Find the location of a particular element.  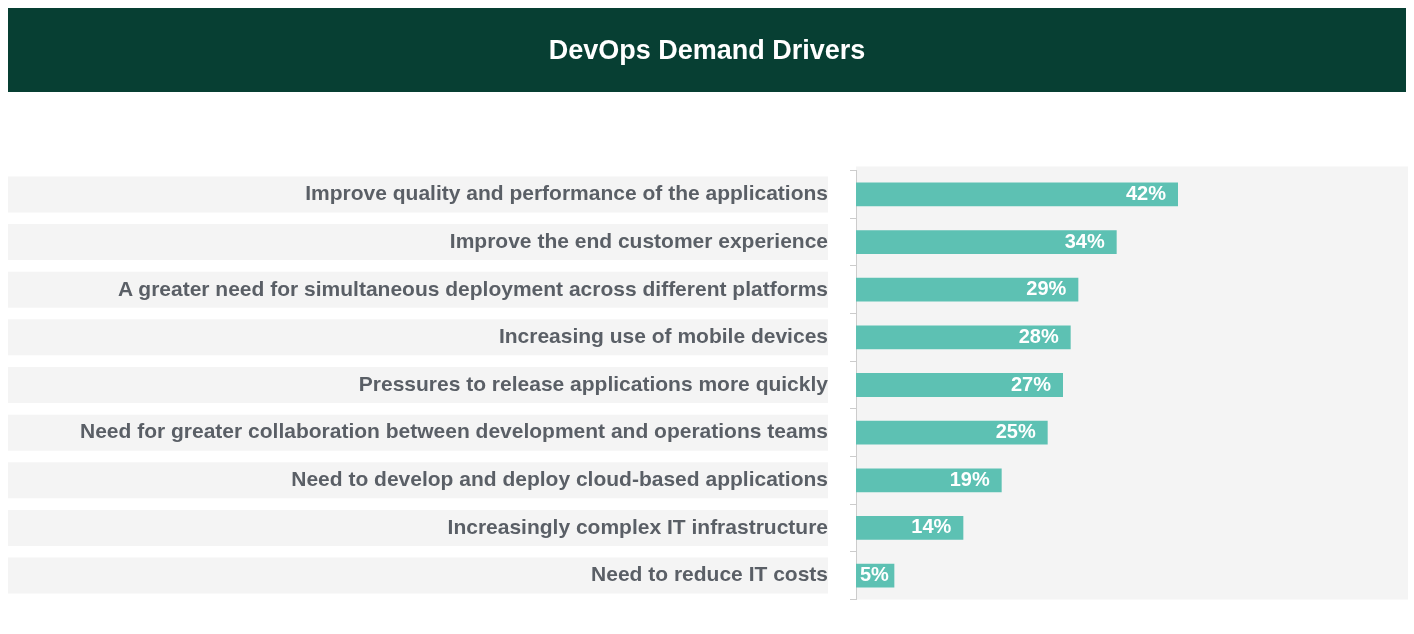

y-tick-label: A greater need for simultaneous deployment across different platforms is located at coordinates (473, 288).